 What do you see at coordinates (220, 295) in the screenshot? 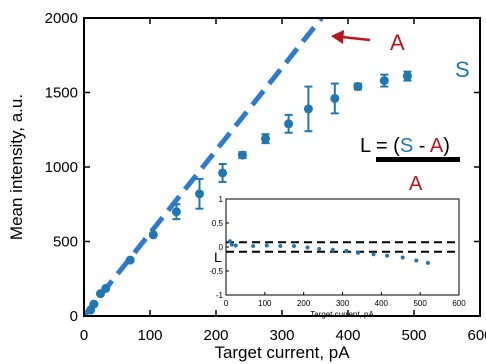
I see `inset-y-tick-label: -1` at bounding box center [220, 295].